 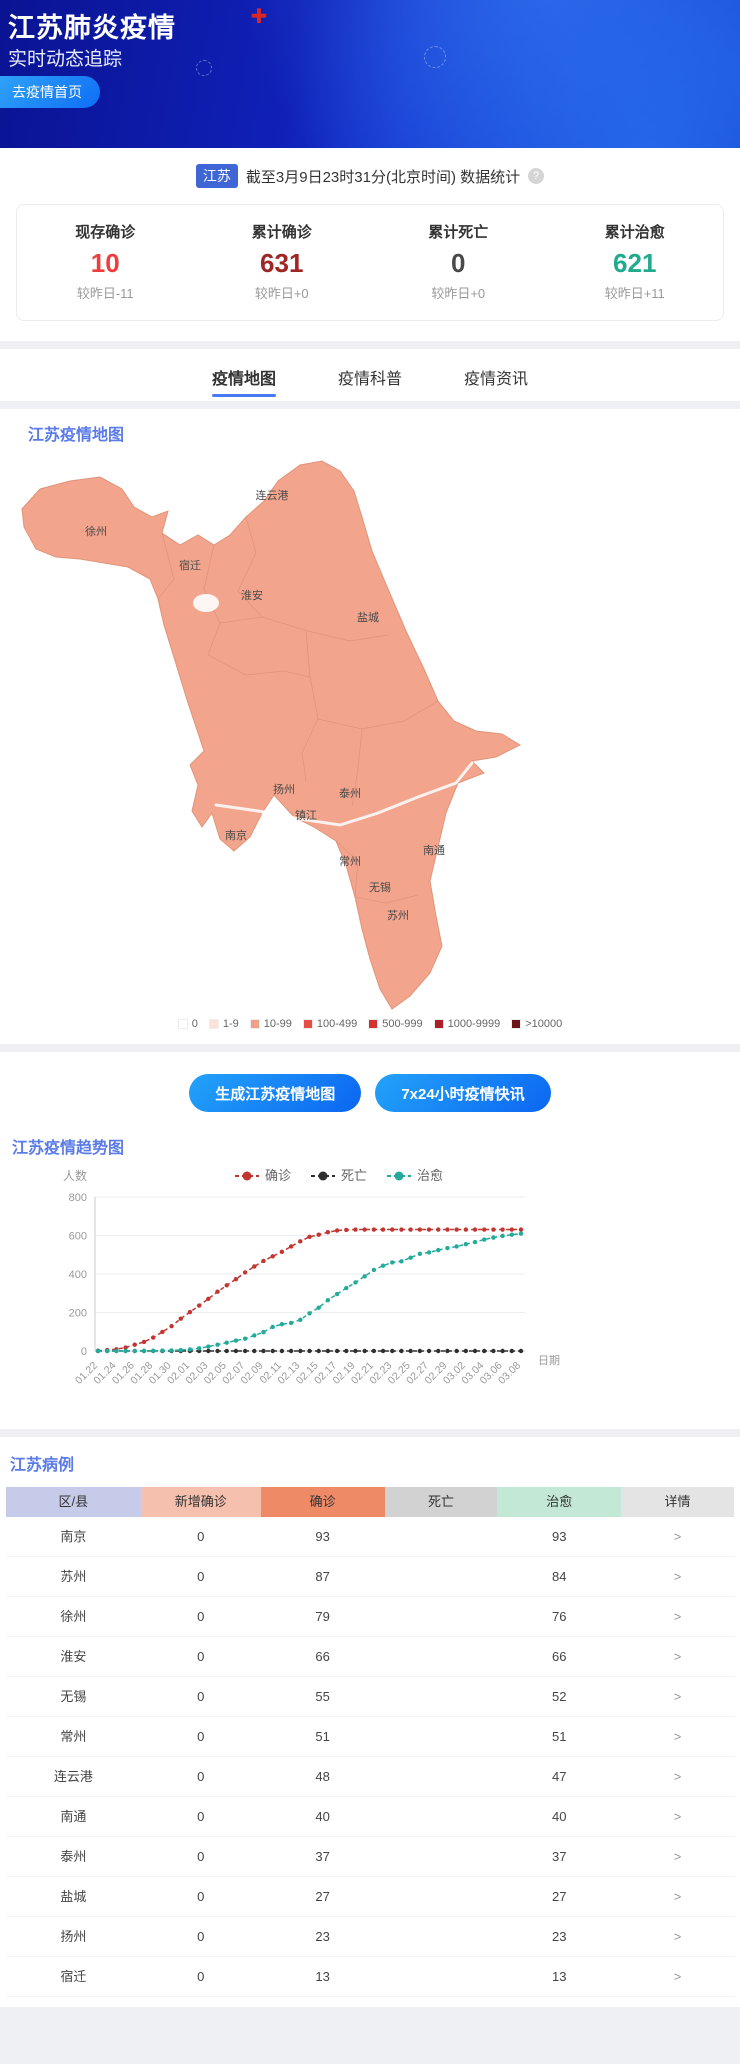 What do you see at coordinates (75, 1175) in the screenshot?
I see `svg-text: 人数` at bounding box center [75, 1175].